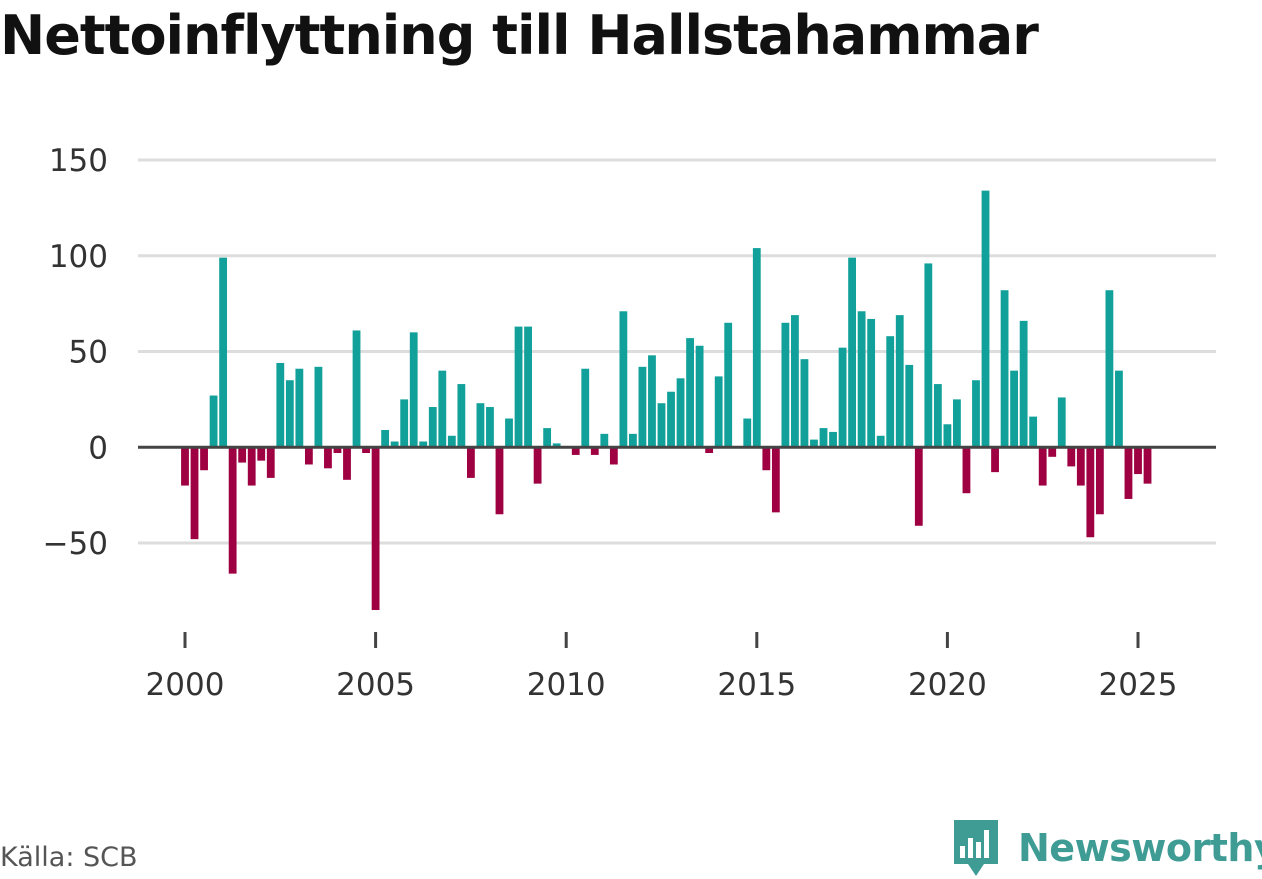  Describe the element at coordinates (594, 451) in the screenshot. I see `bar-2010-q4` at that location.